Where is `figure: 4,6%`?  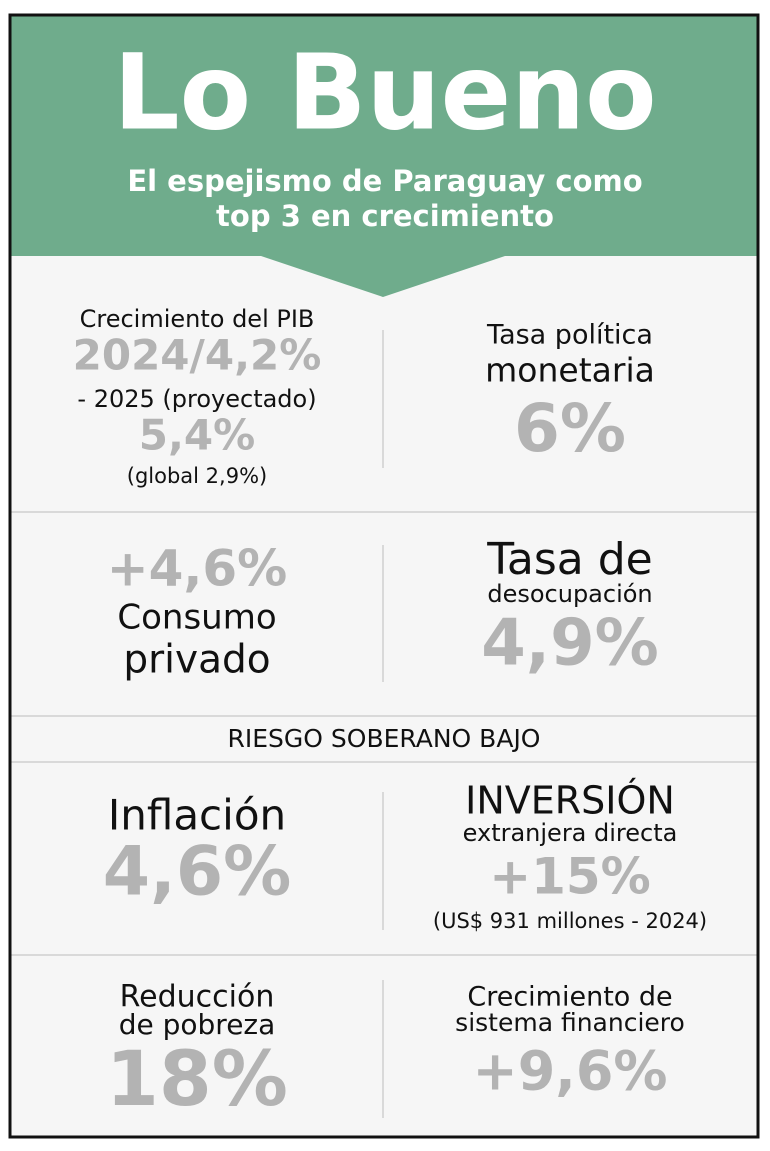 figure: 4,6% is located at coordinates (197, 872).